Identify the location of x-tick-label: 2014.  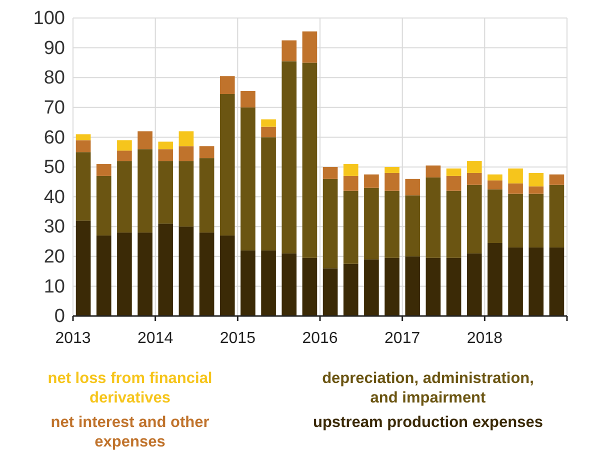
(156, 339).